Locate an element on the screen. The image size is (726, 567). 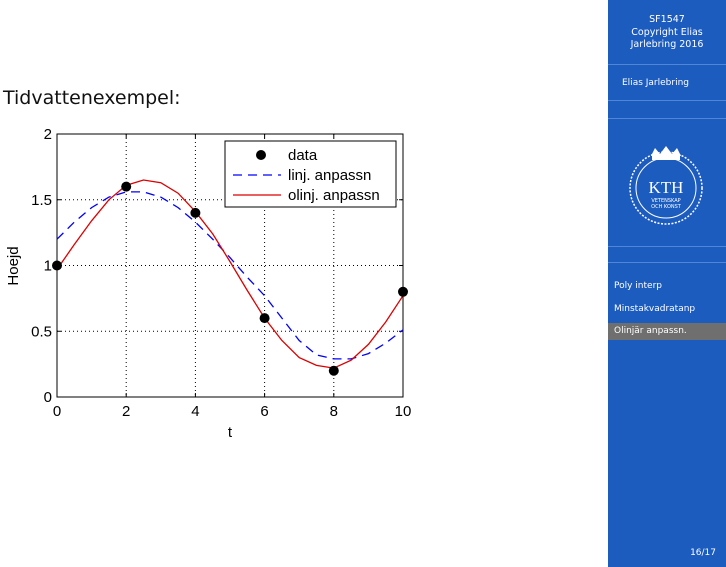
x-tick-label: 6 is located at coordinates (264, 411).